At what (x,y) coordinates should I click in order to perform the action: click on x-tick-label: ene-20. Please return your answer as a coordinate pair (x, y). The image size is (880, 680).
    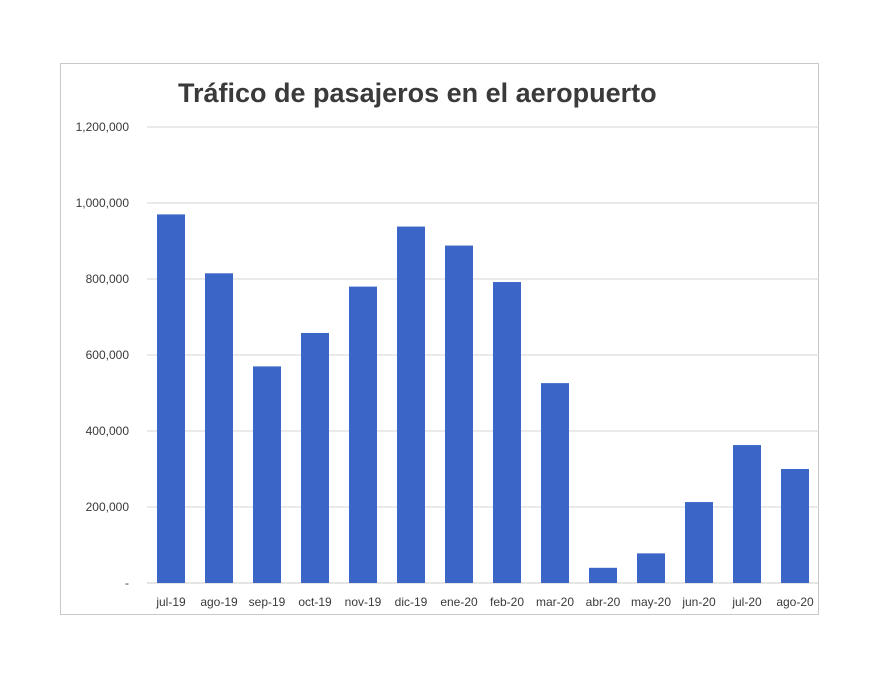
    Looking at the image, I should click on (459, 602).